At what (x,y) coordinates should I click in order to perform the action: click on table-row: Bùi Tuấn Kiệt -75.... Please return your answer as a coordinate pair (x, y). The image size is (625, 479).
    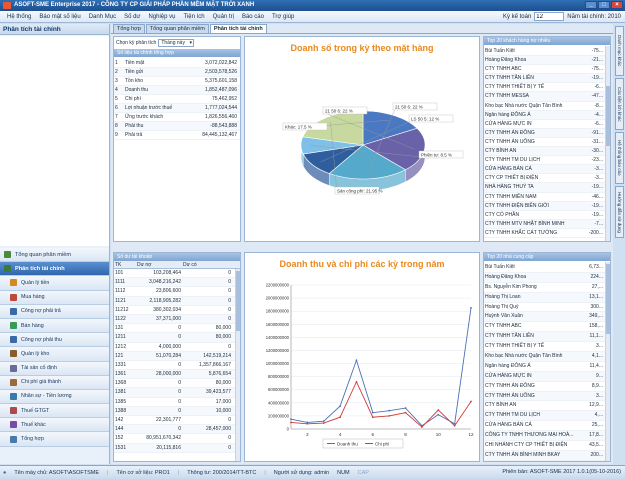
    Looking at the image, I should click on (547, 52).